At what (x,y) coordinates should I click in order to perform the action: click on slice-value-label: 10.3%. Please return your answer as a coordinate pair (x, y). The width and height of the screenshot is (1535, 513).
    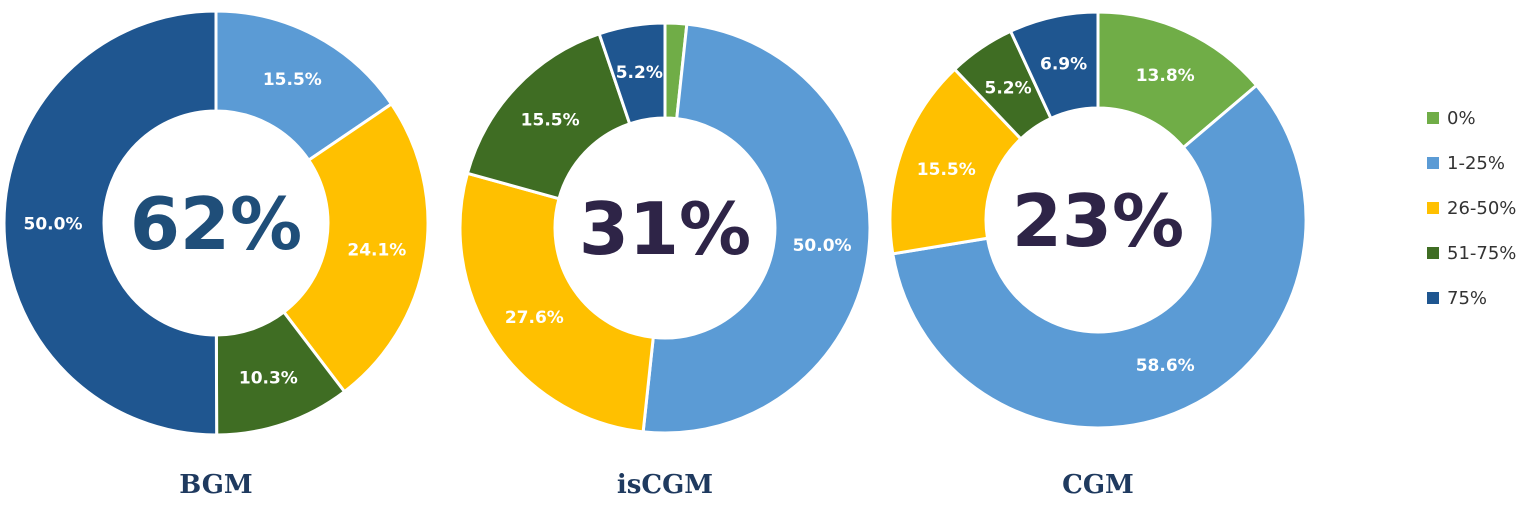
    Looking at the image, I should click on (268, 378).